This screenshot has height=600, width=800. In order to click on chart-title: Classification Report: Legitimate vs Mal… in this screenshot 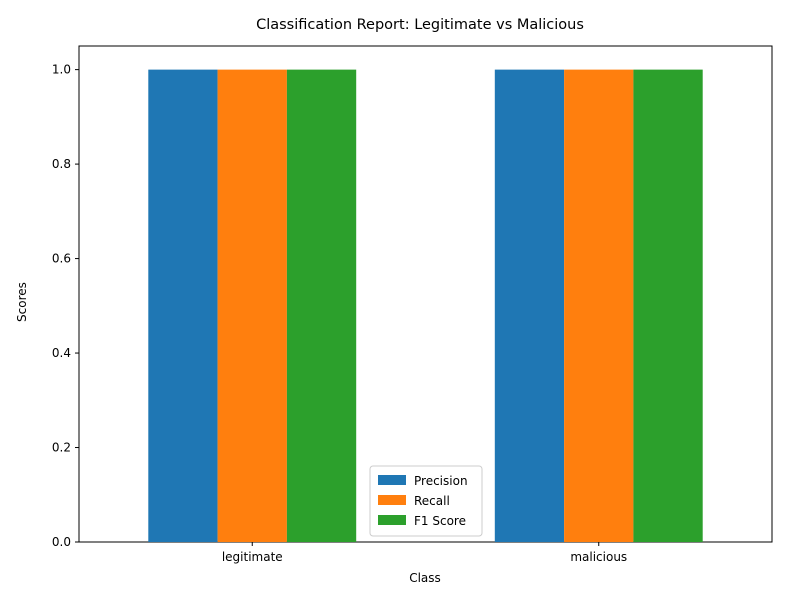, I will do `click(420, 25)`.